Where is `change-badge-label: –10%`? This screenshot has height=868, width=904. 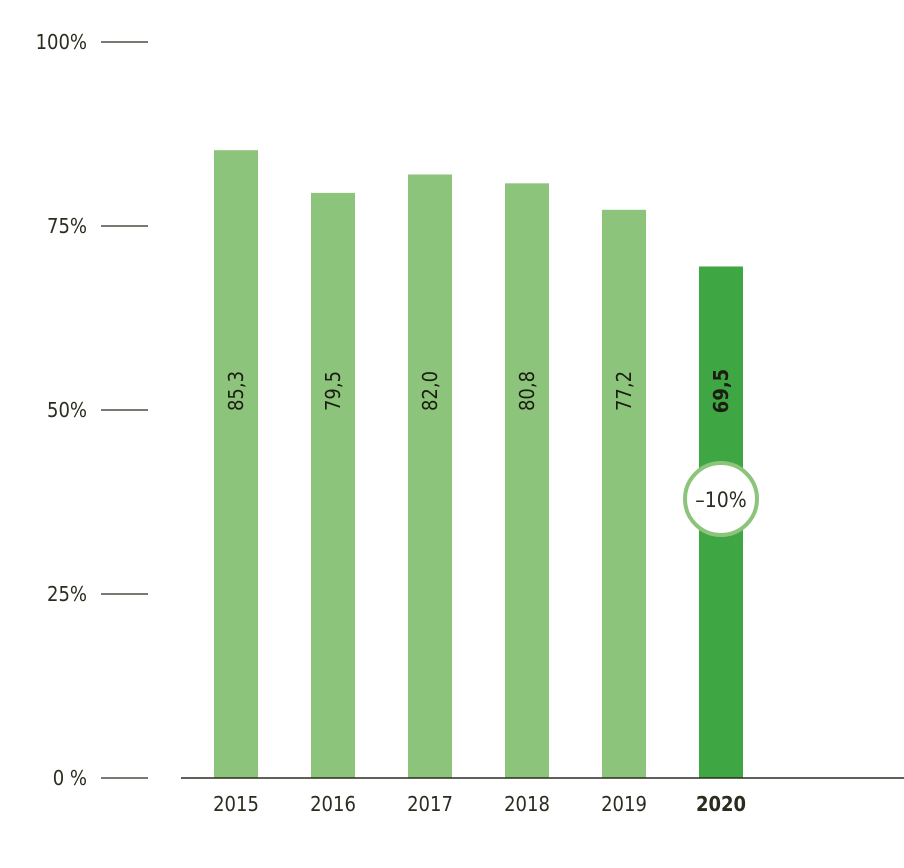 change-badge-label: –10% is located at coordinates (720, 500).